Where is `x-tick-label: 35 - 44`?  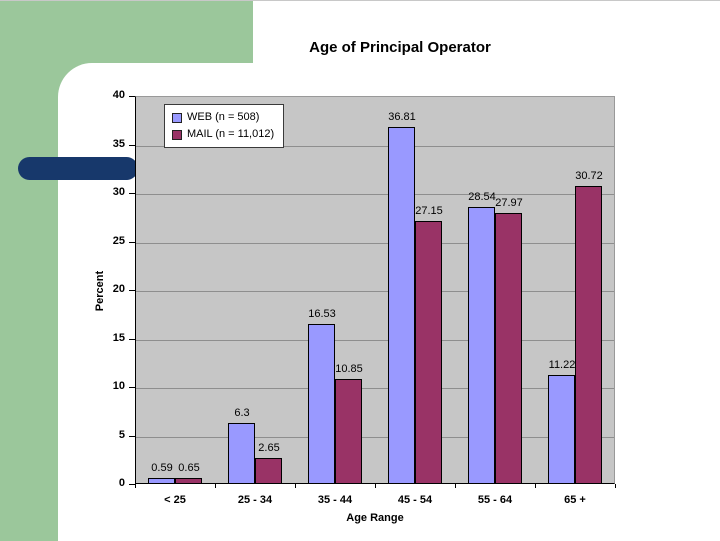
x-tick-label: 35 - 44 is located at coordinates (335, 500).